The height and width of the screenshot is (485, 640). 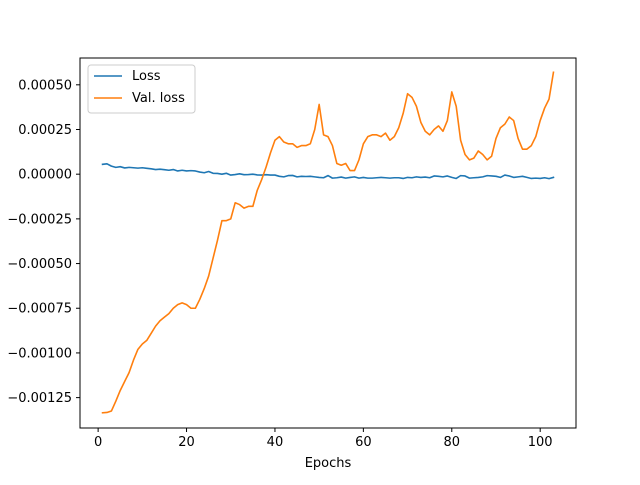 What do you see at coordinates (540, 442) in the screenshot?
I see `x-tick-label: 100` at bounding box center [540, 442].